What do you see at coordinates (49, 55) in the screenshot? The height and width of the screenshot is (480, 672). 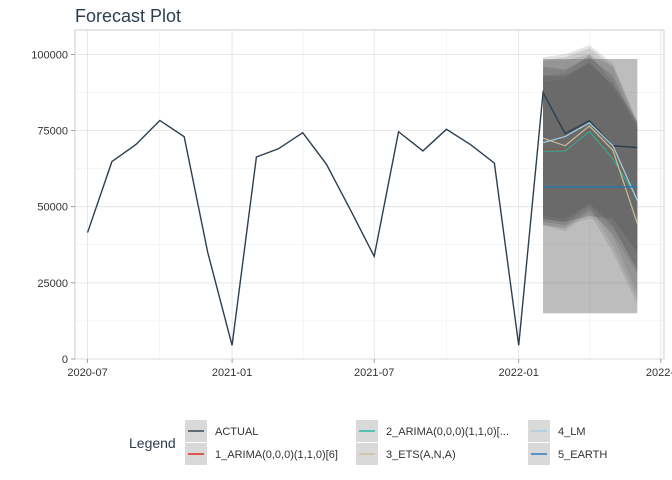 I see `y-tick-label: 100000` at bounding box center [49, 55].